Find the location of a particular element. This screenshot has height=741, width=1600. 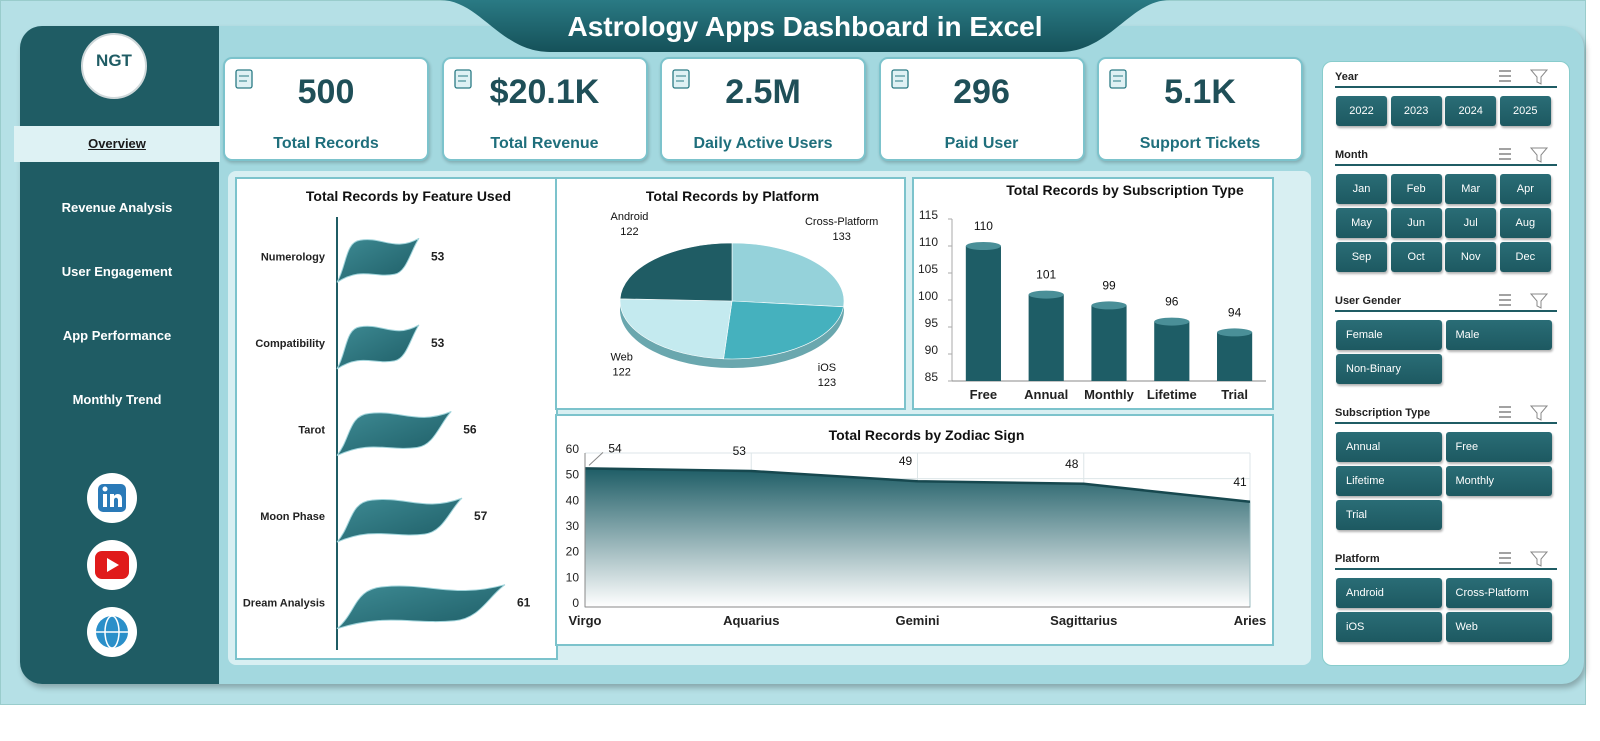

nav-item: User Engagement is located at coordinates (117, 271).